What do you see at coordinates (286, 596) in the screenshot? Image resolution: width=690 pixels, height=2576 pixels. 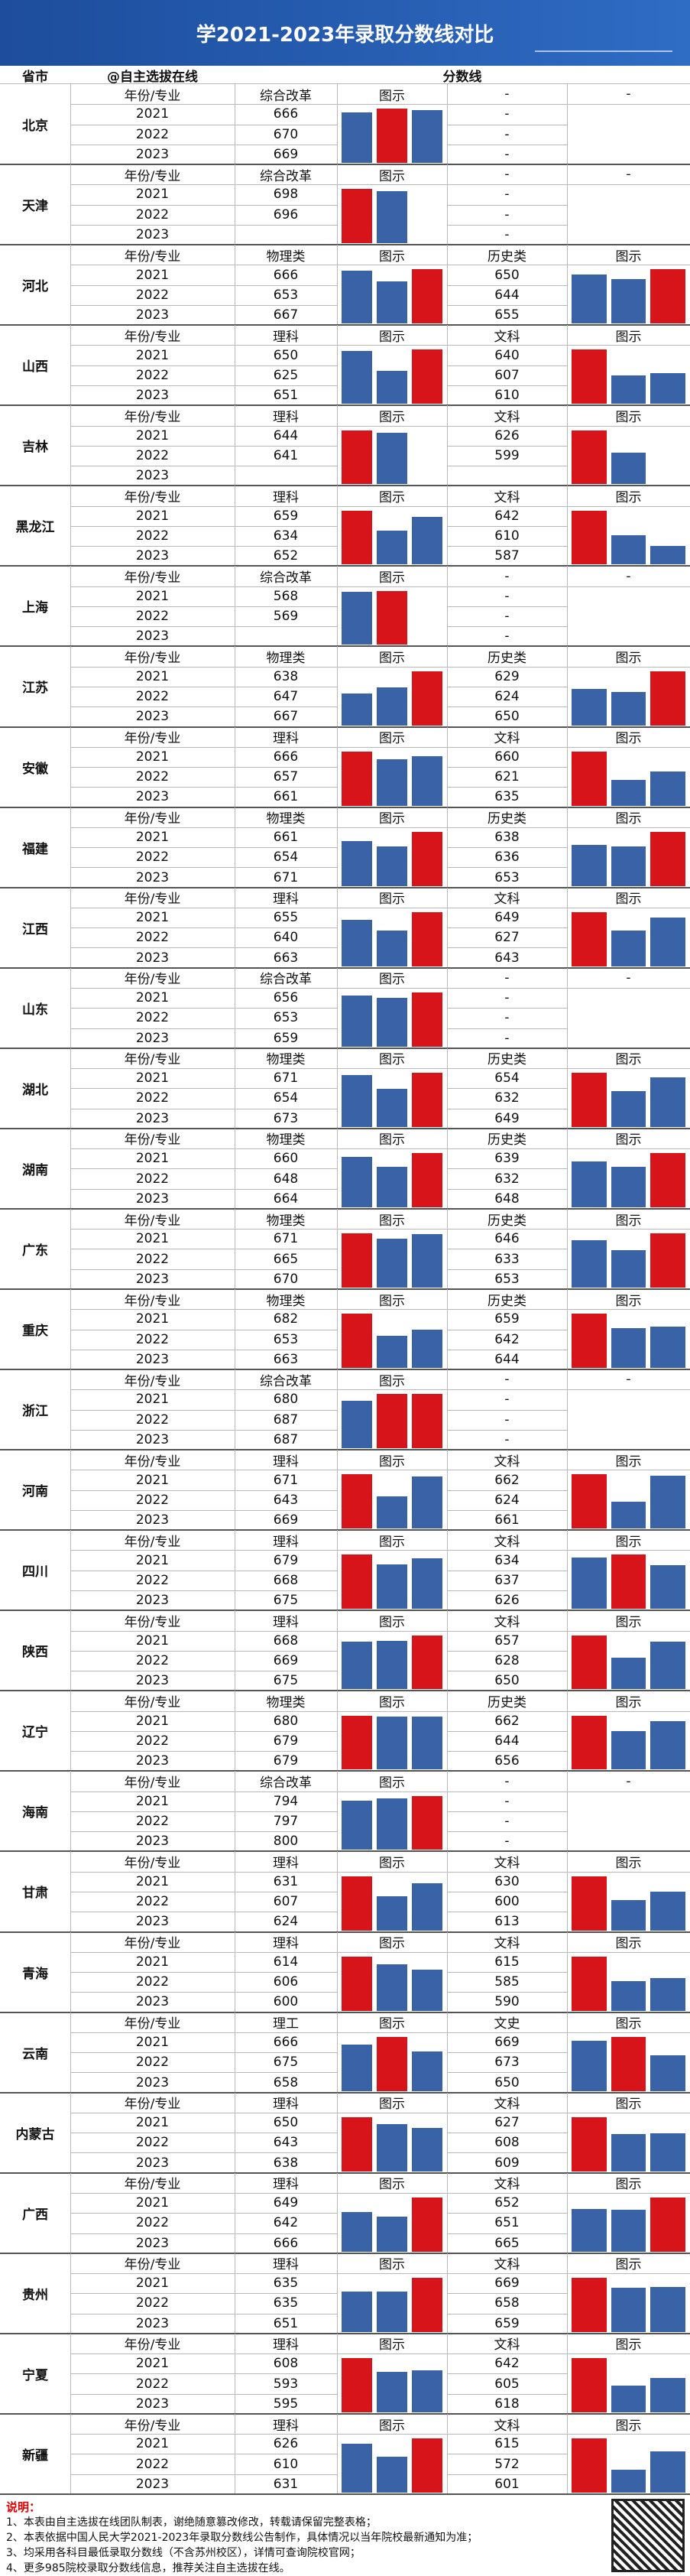 I see `score: 568` at bounding box center [286, 596].